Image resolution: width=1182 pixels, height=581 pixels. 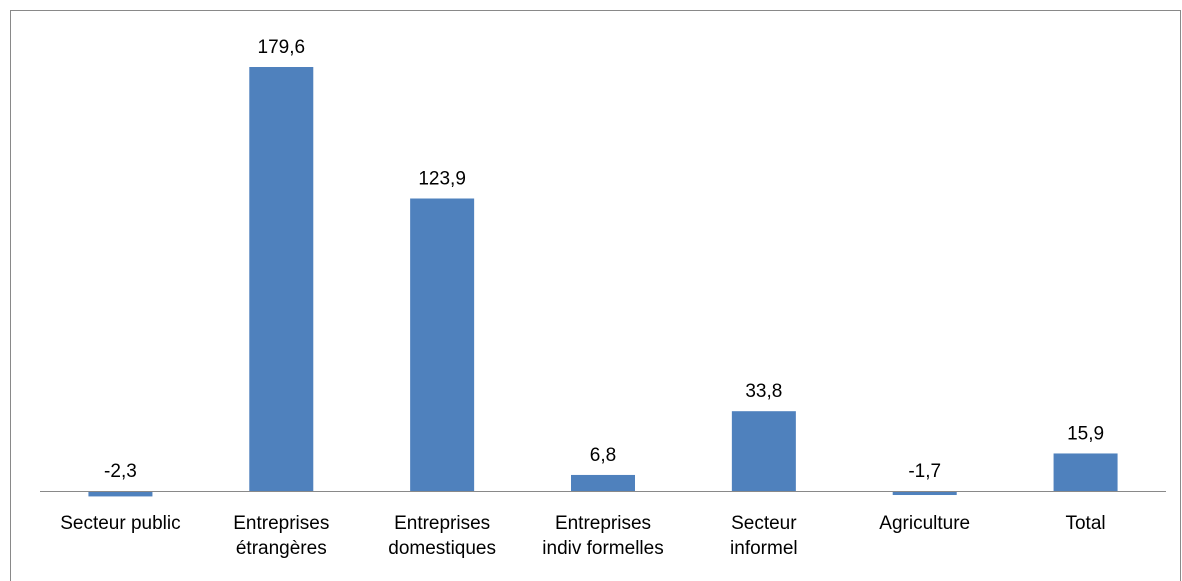 I want to click on data-label: -1,7, so click(x=924, y=471).